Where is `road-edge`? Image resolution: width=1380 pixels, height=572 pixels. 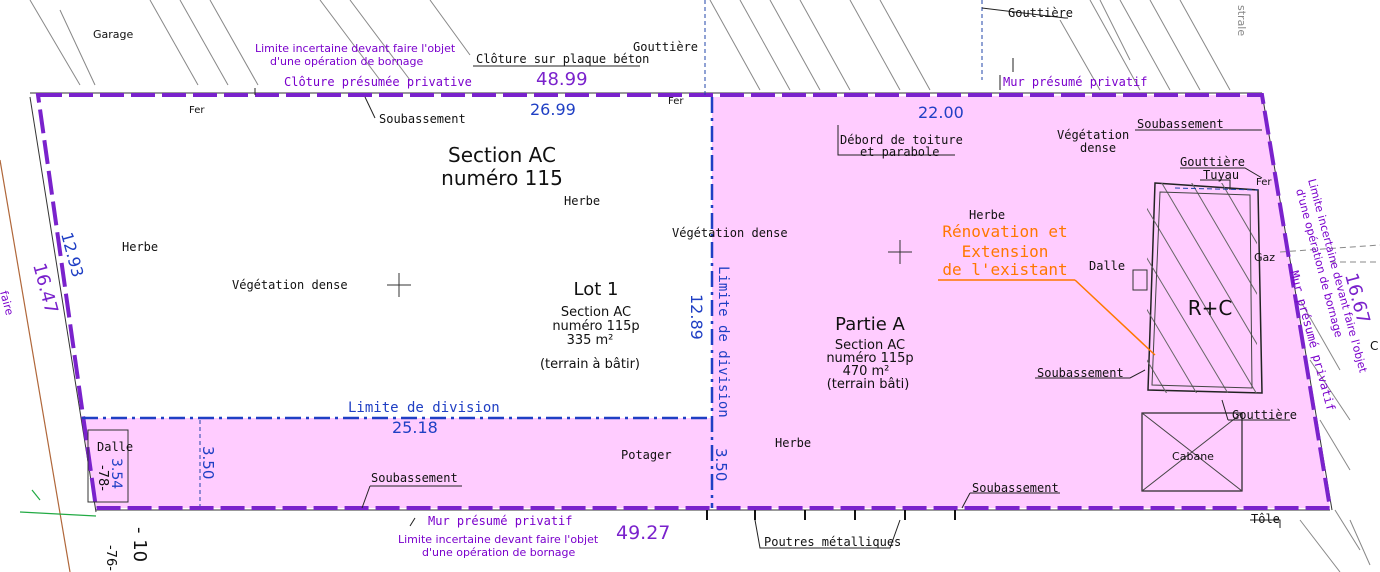 road-edge is located at coordinates (35, 365).